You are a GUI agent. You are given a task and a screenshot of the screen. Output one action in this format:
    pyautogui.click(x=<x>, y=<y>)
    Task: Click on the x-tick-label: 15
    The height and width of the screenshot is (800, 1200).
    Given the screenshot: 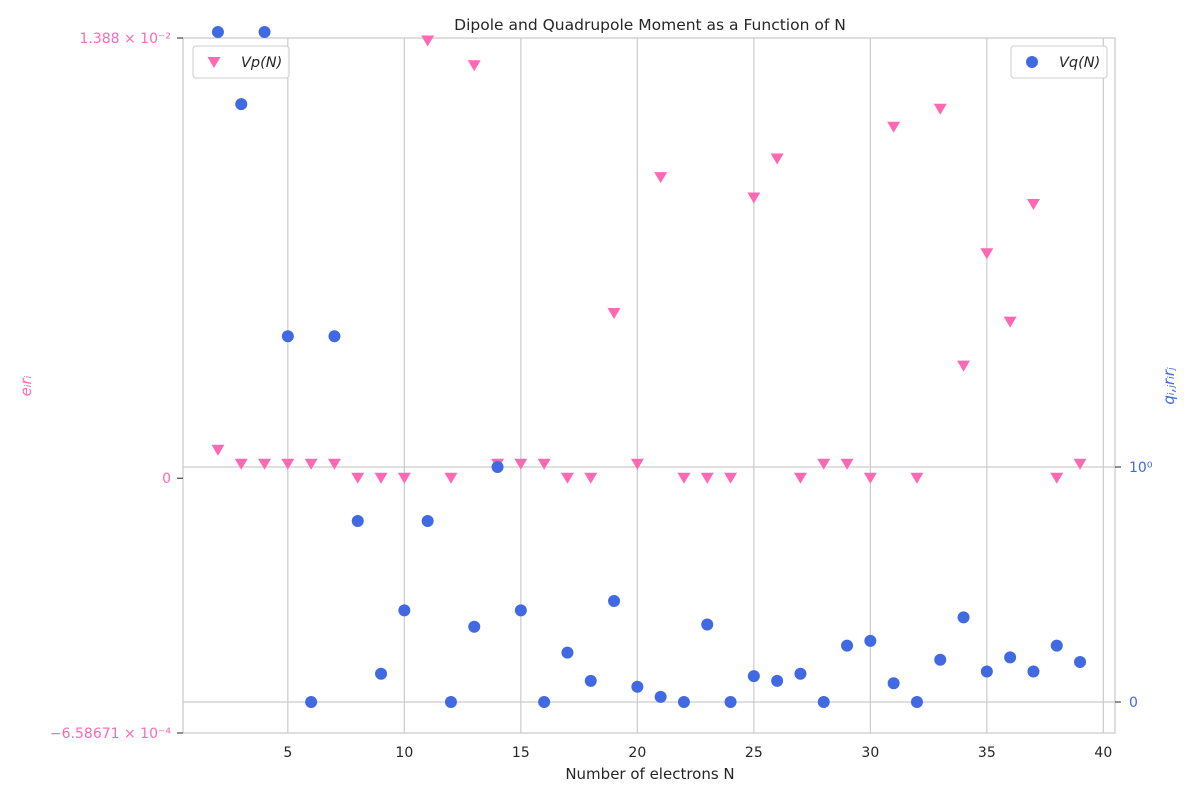 What is the action you would take?
    pyautogui.click(x=521, y=753)
    